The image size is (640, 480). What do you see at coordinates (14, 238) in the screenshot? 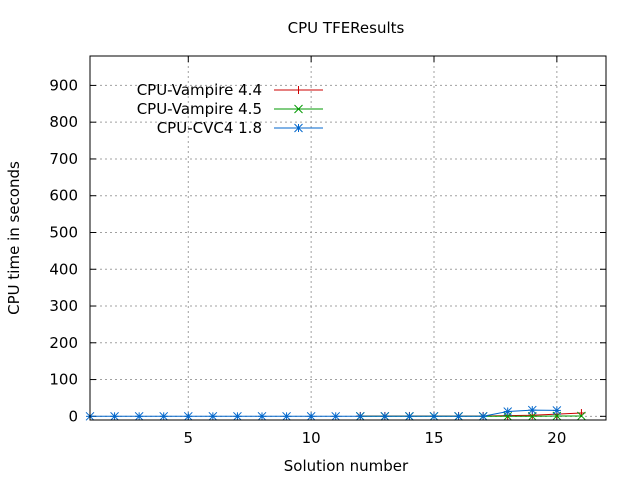
I see `y-axis-label: CPU time in seconds` at bounding box center [14, 238].